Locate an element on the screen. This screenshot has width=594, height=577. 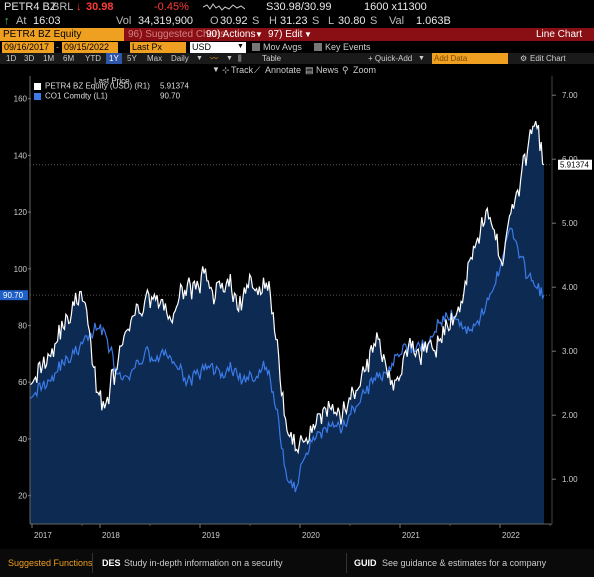
toolbar-arrow-icon: ▼ is located at coordinates (216, 69).